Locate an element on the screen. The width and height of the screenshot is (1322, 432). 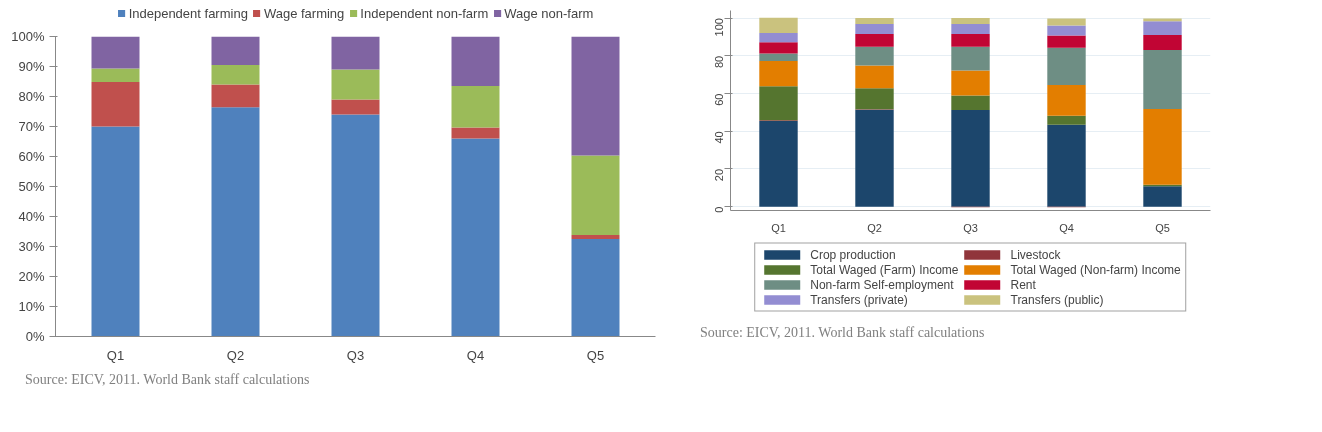
legend-label: Independent farming is located at coordinates (188, 13).